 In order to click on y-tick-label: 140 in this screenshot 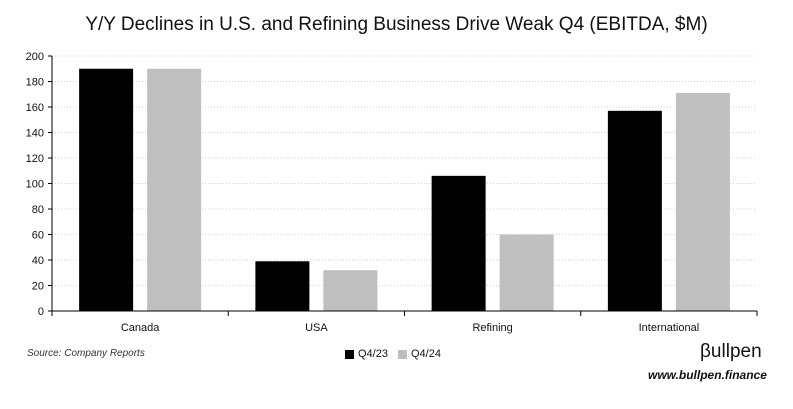, I will do `click(35, 134)`.